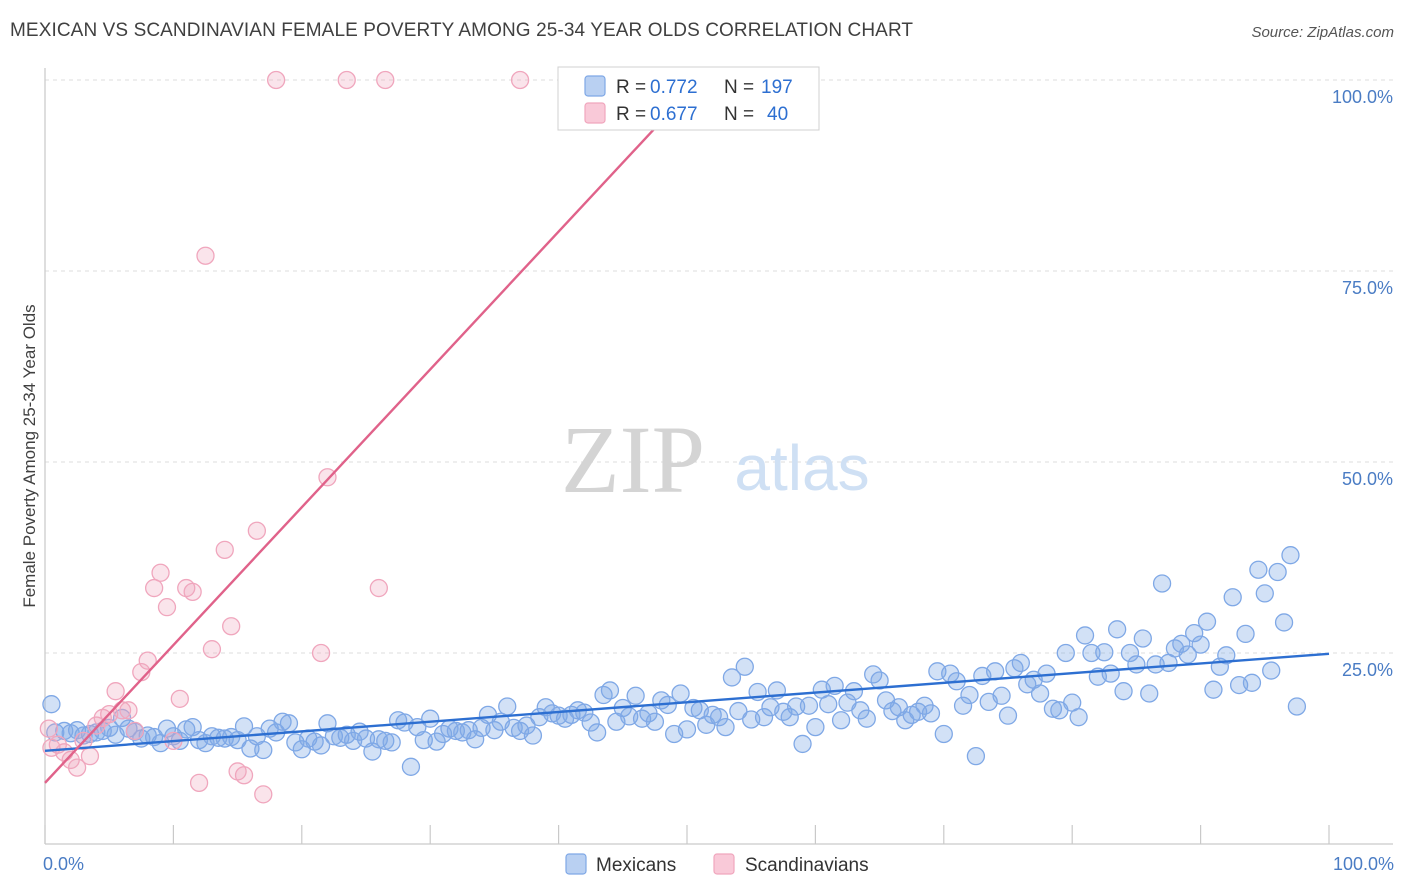 Image resolution: width=1406 pixels, height=892 pixels. What do you see at coordinates (724, 864) in the screenshot?
I see `bottom-legend-swatch-scandinavians` at bounding box center [724, 864].